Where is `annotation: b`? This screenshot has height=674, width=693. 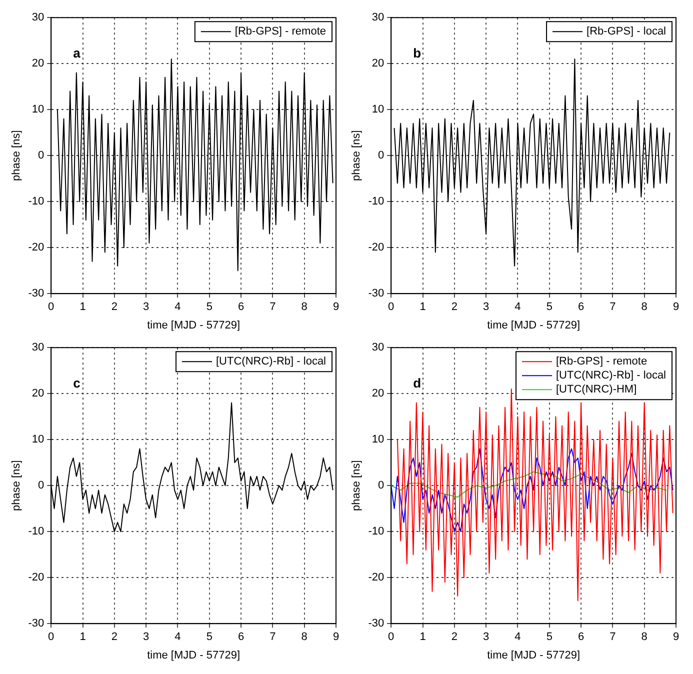
annotation: b is located at coordinates (417, 53).